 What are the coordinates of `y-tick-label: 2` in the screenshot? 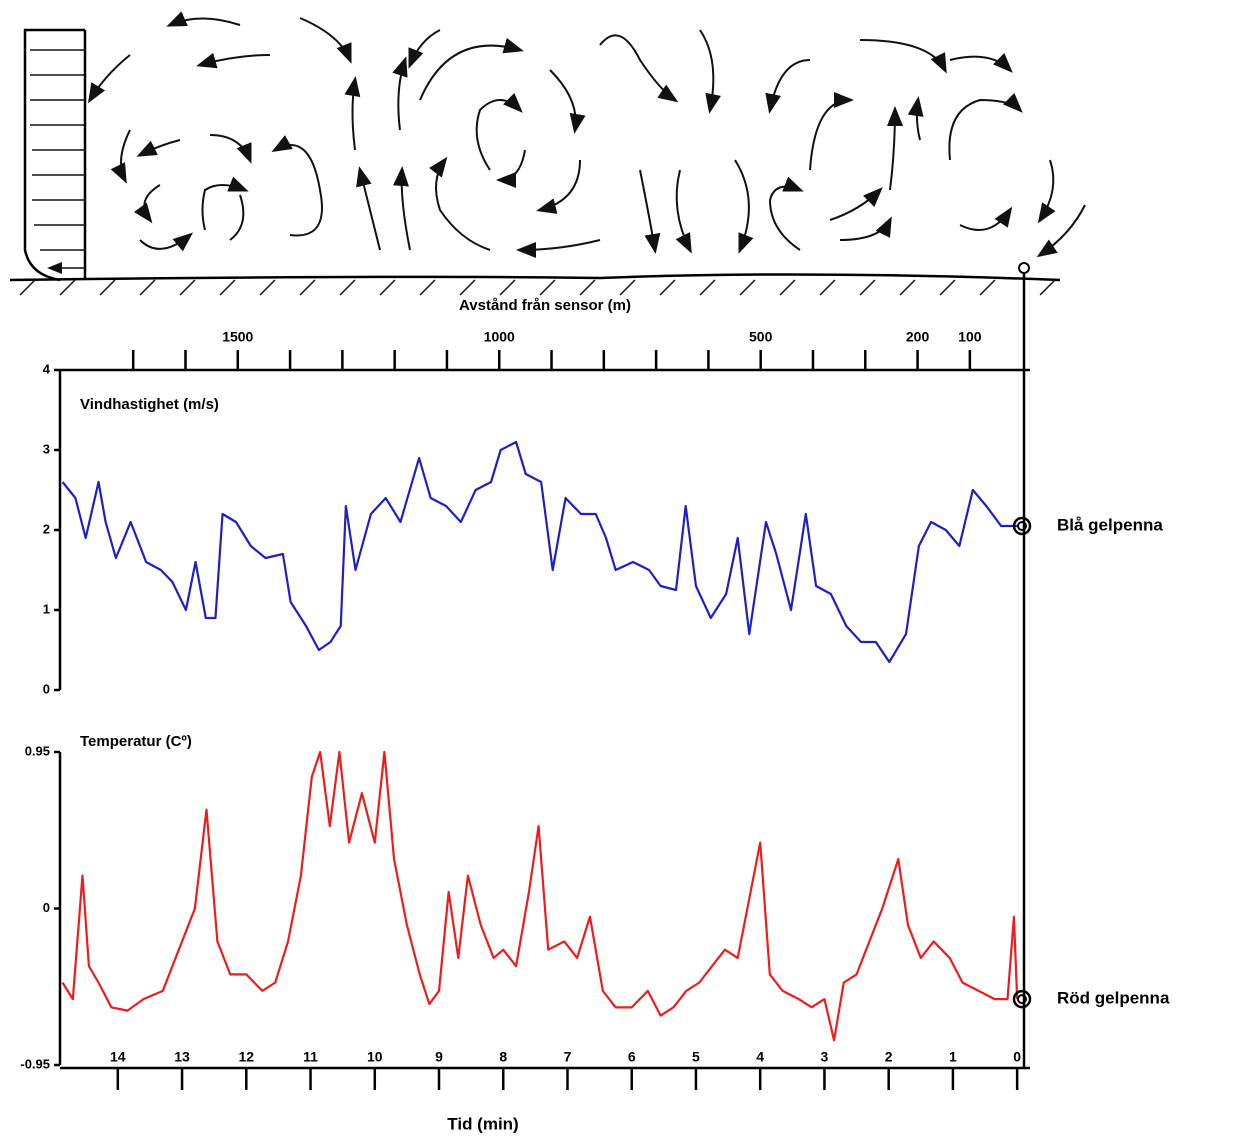 It's located at (46, 528).